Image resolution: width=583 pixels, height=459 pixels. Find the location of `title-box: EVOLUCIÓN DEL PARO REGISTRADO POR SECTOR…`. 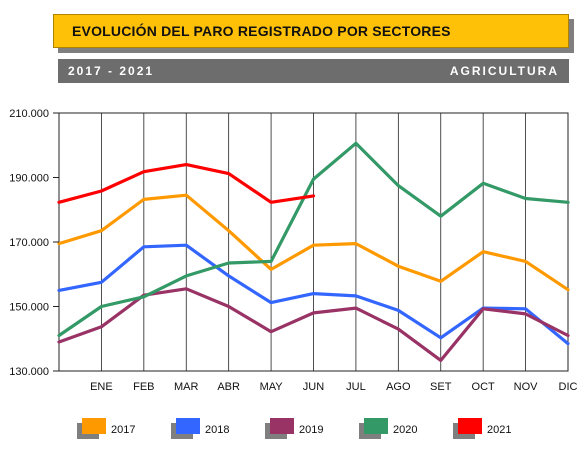

title-box: EVOLUCIÓN DEL PARO REGISTRADO POR SECTOR… is located at coordinates (311, 31).